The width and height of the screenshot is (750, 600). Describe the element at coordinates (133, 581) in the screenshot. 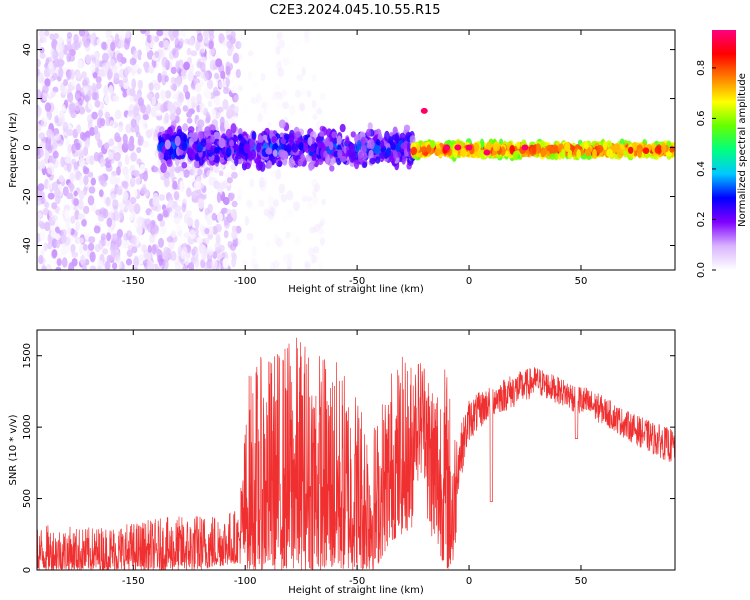

I see `snr-x-tick-label: -150` at that location.